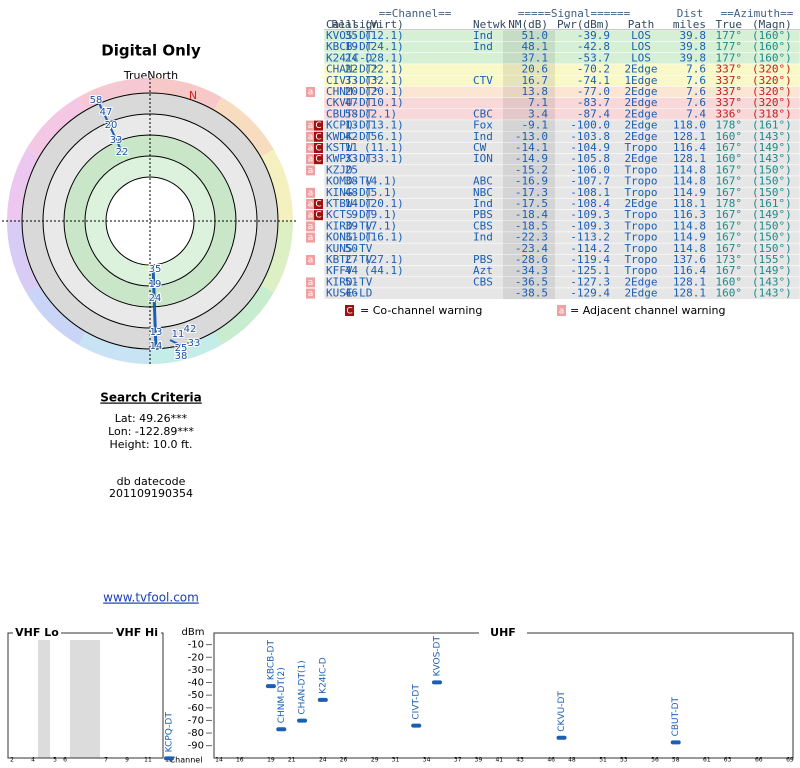 The width and height of the screenshot is (800, 768). Describe the element at coordinates (676, 760) in the screenshot. I see `x-tick-label: 58` at that location.